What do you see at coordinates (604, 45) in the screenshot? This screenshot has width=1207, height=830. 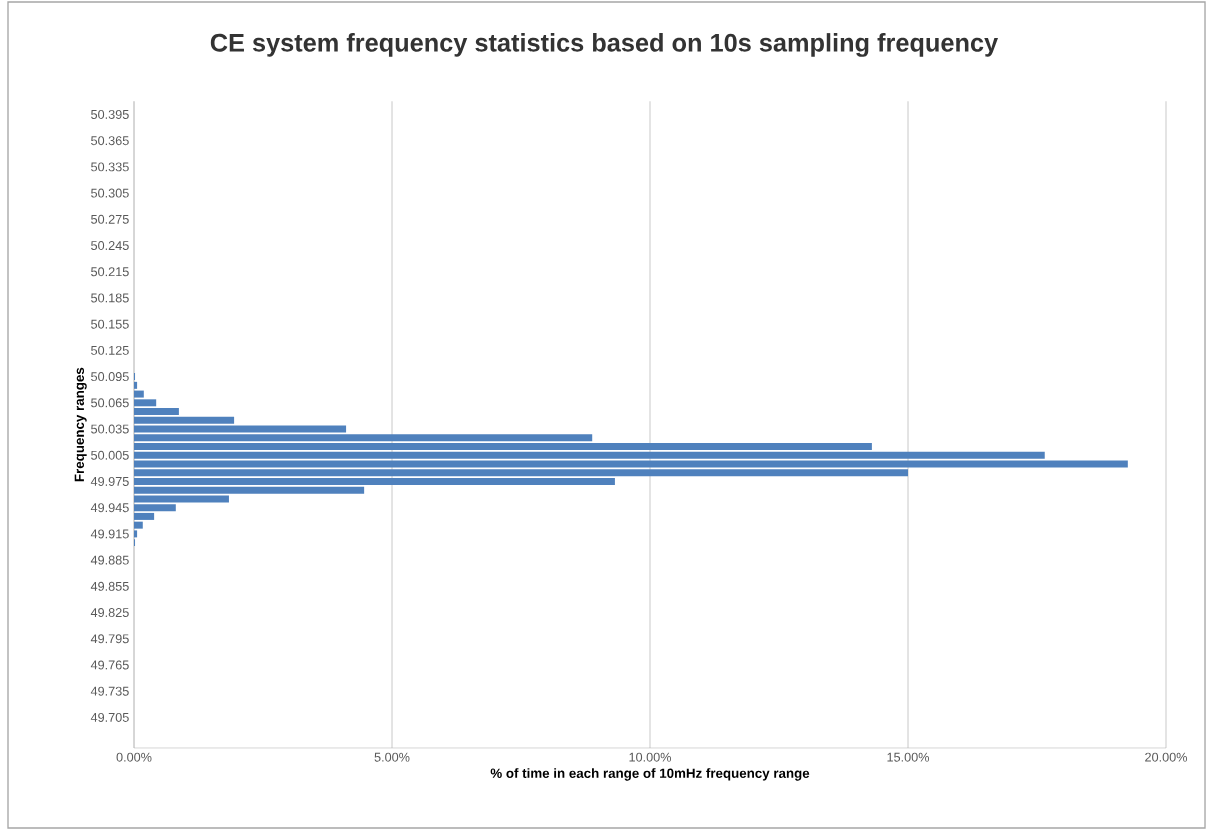 I see `chart-title: CE system frequency statistics based on 10s sampling frequency` at bounding box center [604, 45].